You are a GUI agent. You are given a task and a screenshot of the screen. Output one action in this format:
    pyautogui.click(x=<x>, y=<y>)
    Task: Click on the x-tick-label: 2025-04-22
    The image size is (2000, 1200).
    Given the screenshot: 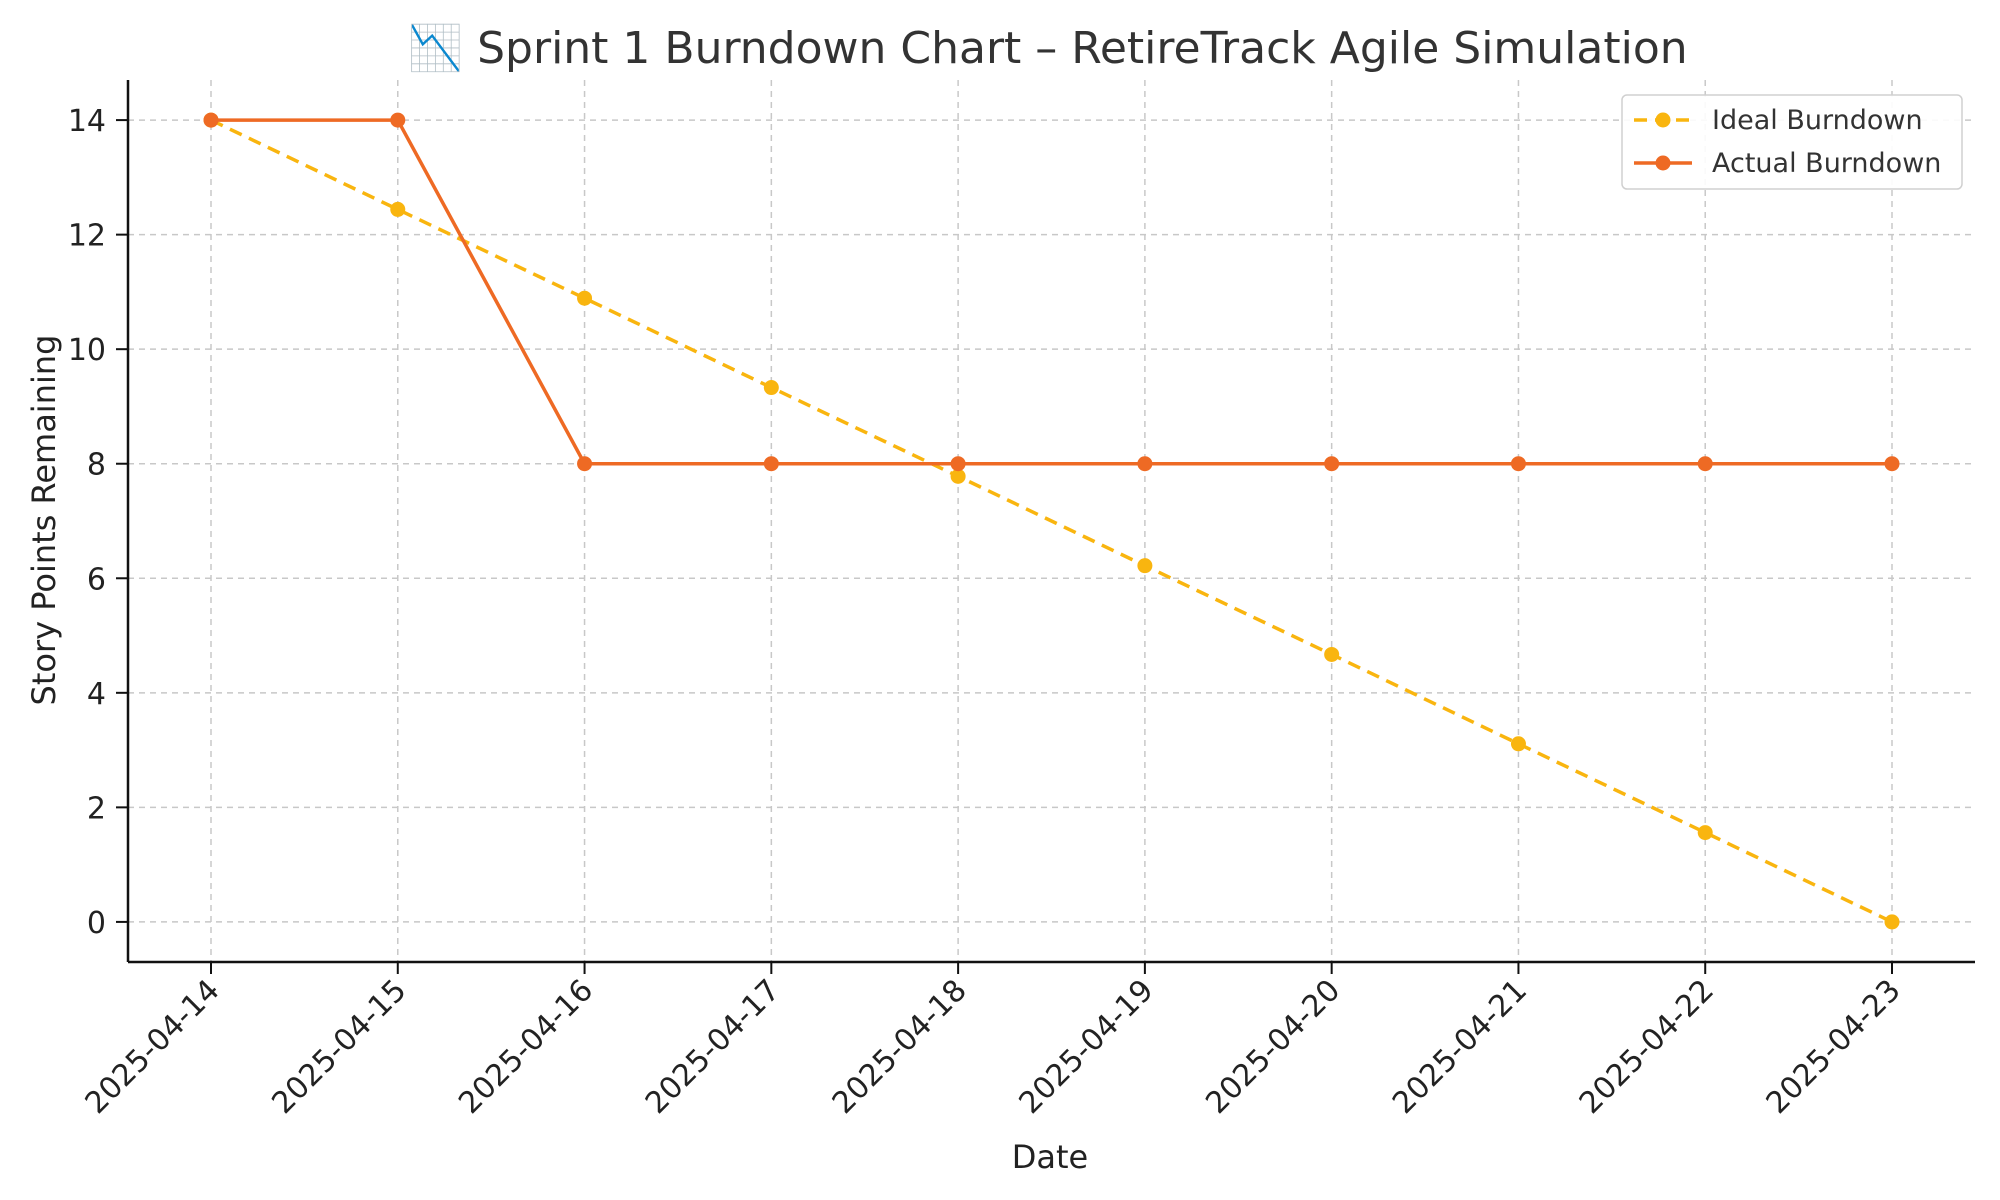 What is the action you would take?
    pyautogui.click(x=1647, y=1047)
    